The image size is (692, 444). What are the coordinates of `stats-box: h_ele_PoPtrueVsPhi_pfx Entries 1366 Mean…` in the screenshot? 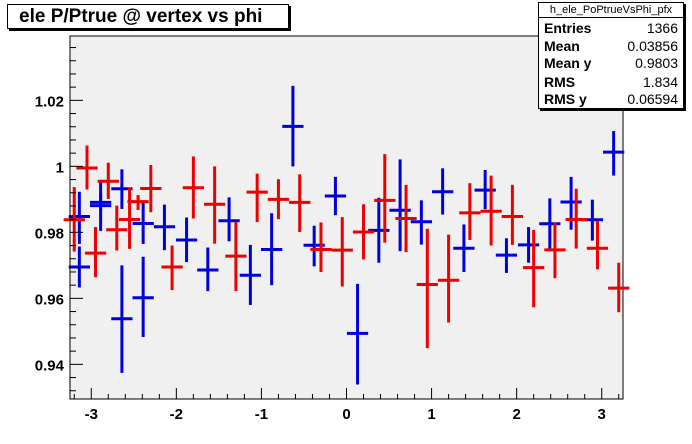 It's located at (611, 55).